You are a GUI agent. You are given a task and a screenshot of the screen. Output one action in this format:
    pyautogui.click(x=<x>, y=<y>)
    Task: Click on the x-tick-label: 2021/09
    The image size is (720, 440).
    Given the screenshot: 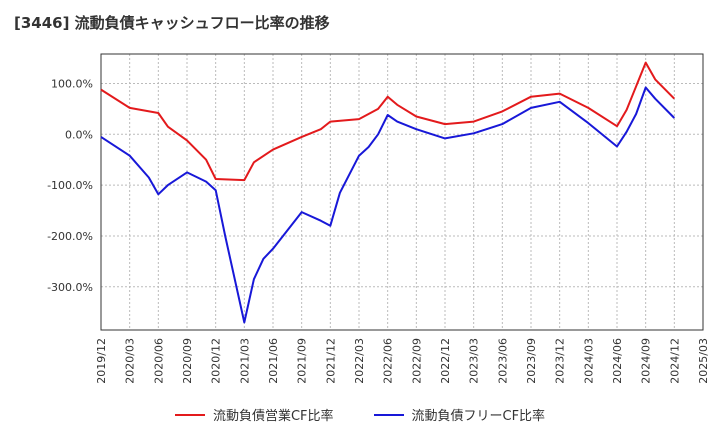 What is the action you would take?
    pyautogui.click(x=302, y=361)
    